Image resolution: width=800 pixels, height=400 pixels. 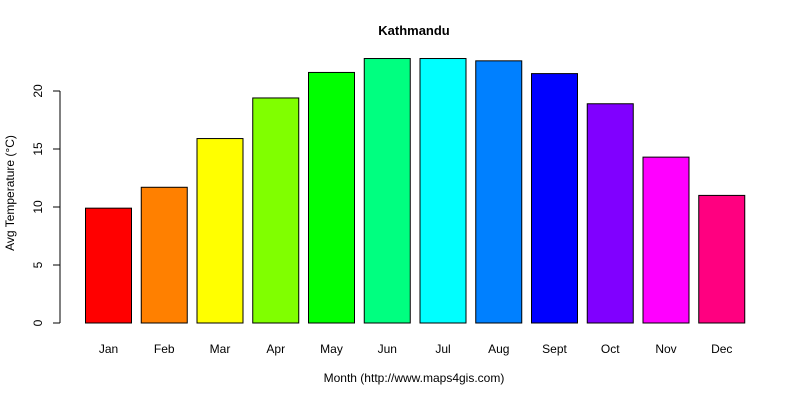 I want to click on x-tick-label: Feb, so click(x=164, y=349).